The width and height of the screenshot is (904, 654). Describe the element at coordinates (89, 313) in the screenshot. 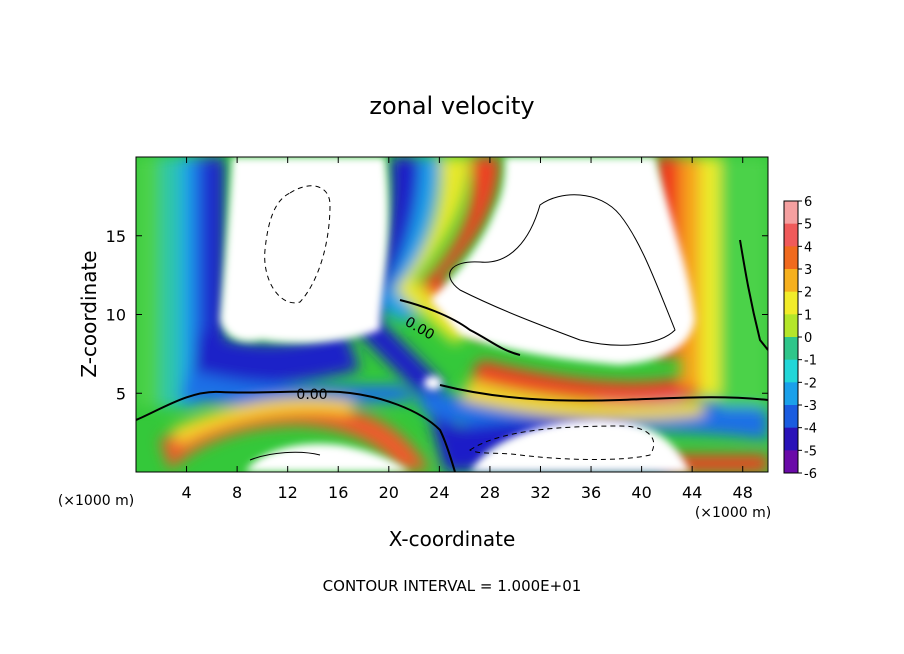

I see `y-axis-label: Z-coordinate` at that location.